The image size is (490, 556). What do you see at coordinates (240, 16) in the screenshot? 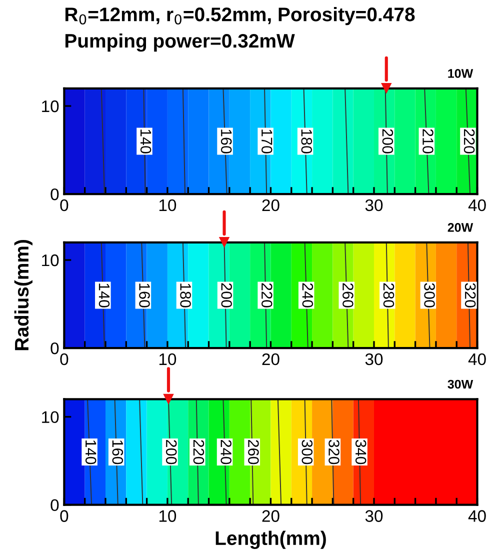
I see `chart-title: R$_{0}$=12mm, r$_{0}$=0.52mm, Porosity=0.478` at bounding box center [240, 16].